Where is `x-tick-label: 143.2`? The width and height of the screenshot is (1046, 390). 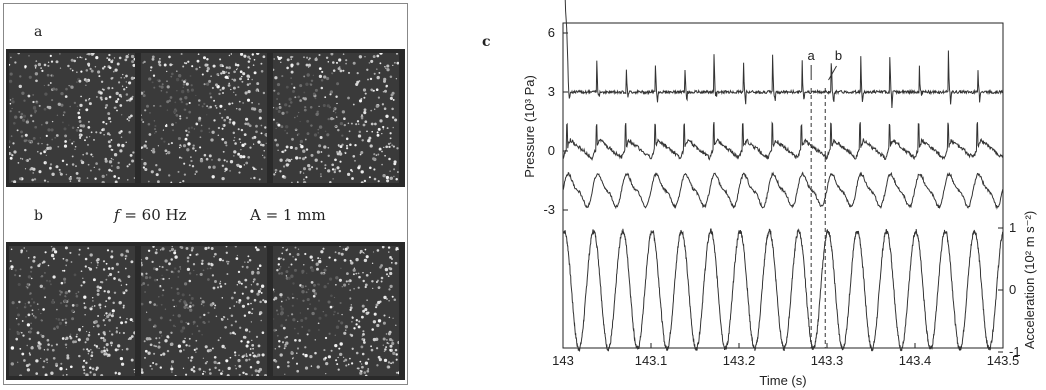 x-tick-label: 143.2 is located at coordinates (739, 360).